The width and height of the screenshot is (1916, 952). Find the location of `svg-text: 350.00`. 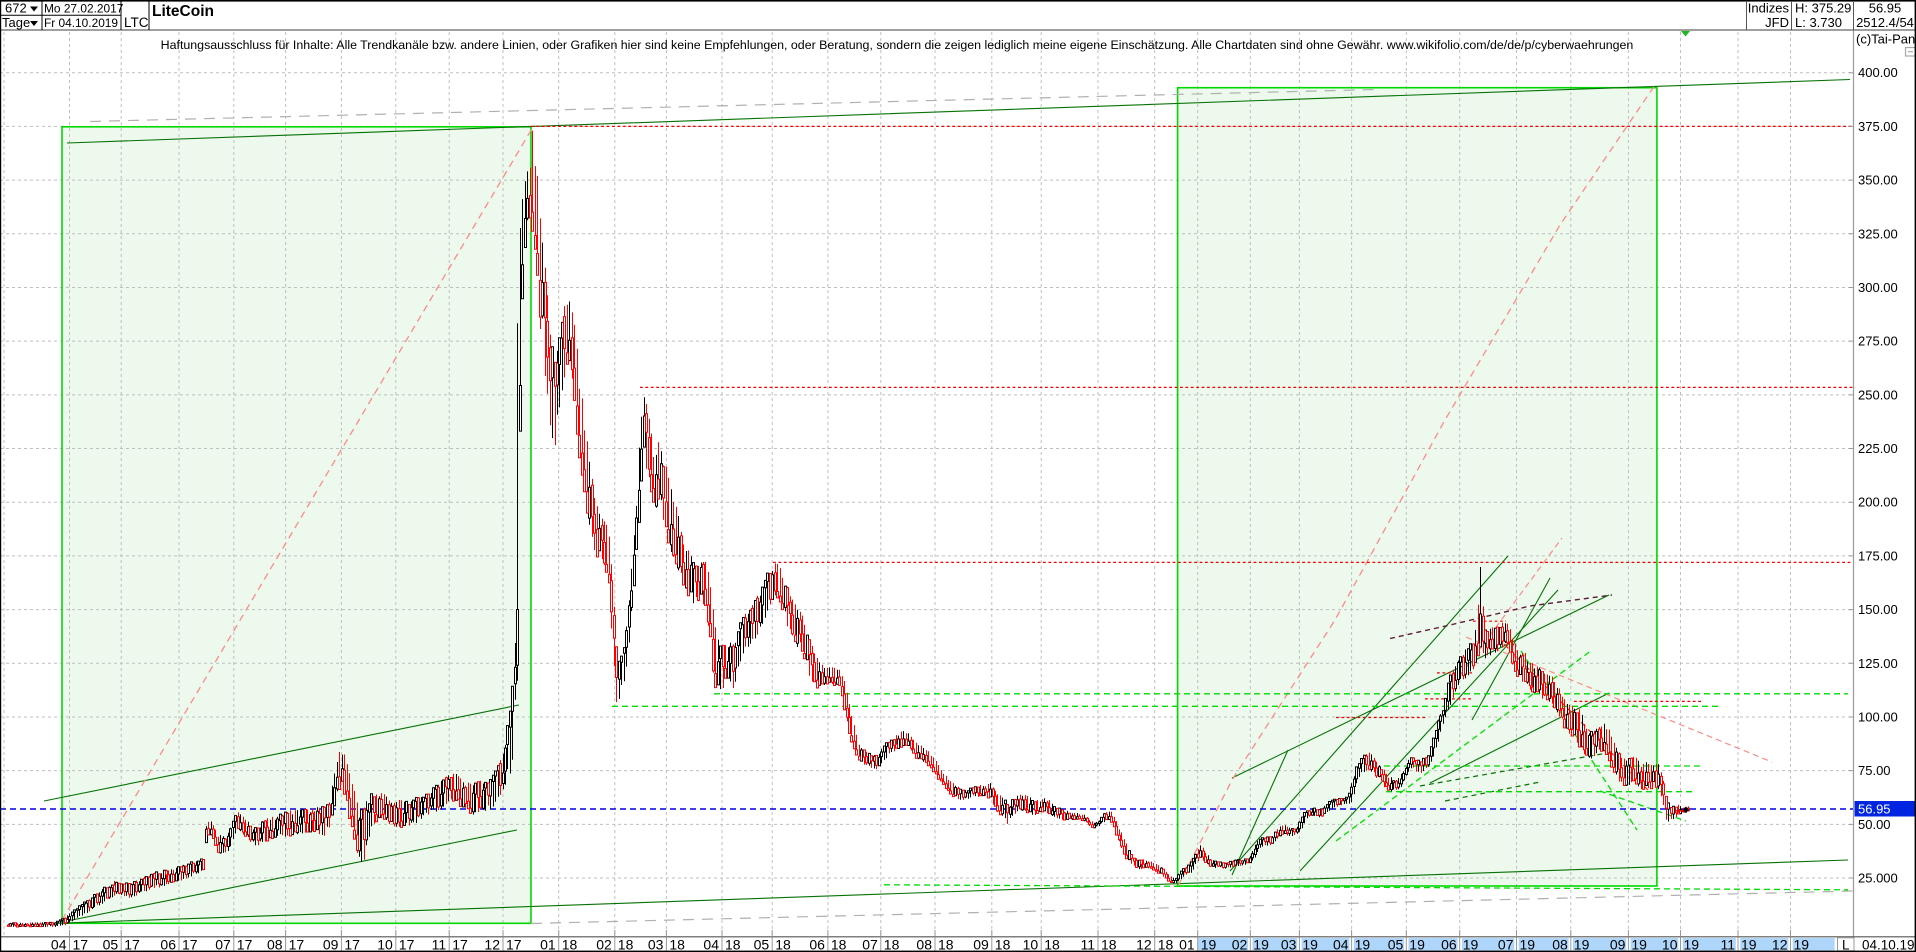

svg-text: 350.00 is located at coordinates (1878, 180).